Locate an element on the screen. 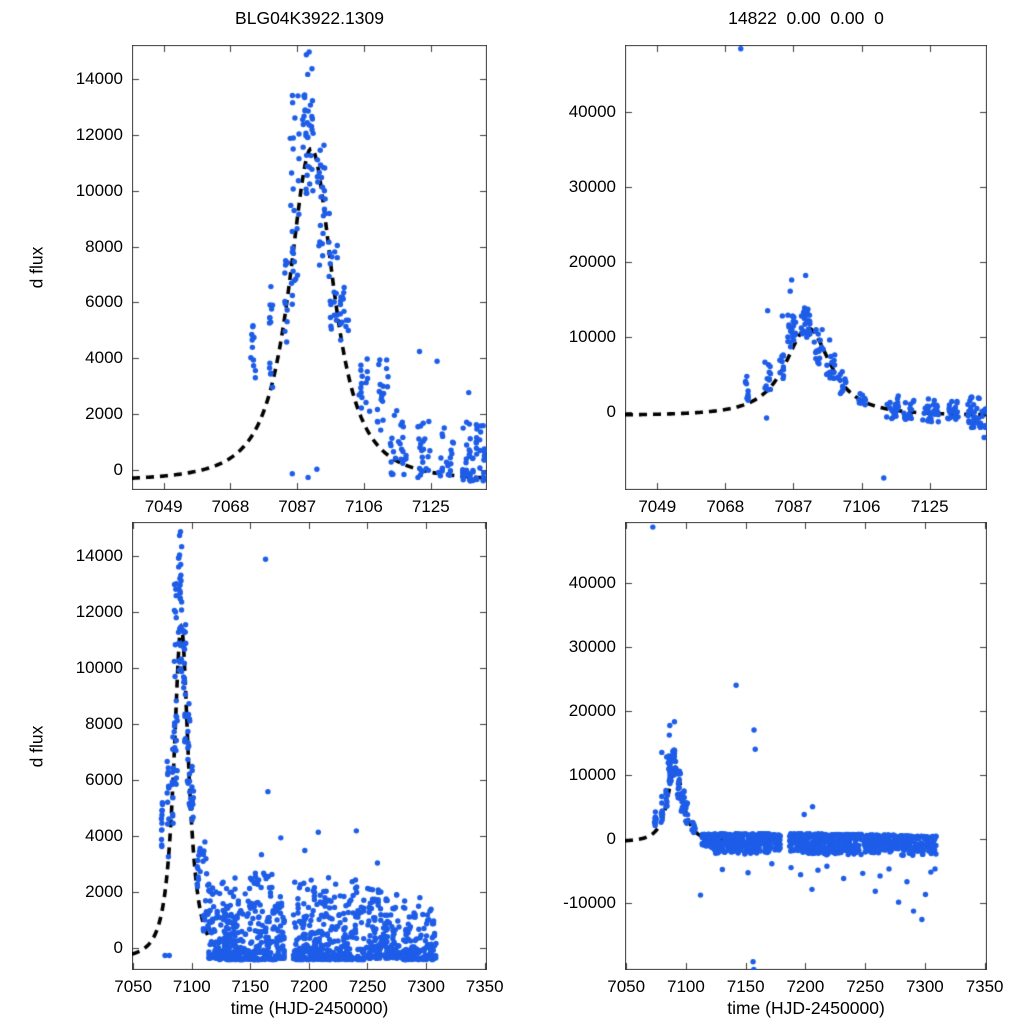 This screenshot has height=1024, width=1024. x-axis-label-bottom-left: time (HJD-2450000) is located at coordinates (309, 1008).